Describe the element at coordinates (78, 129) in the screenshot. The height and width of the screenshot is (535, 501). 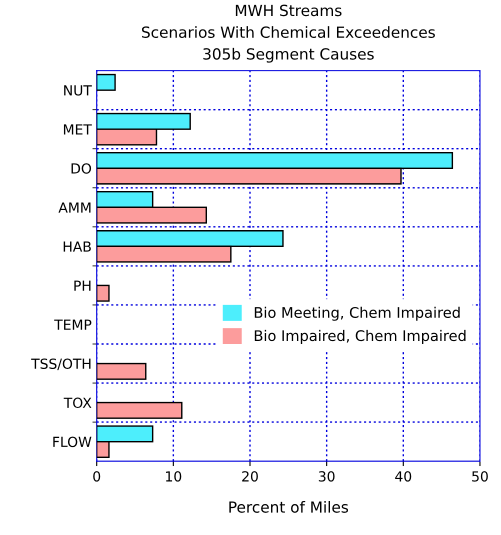
I see `y-tick-label: MET` at that location.